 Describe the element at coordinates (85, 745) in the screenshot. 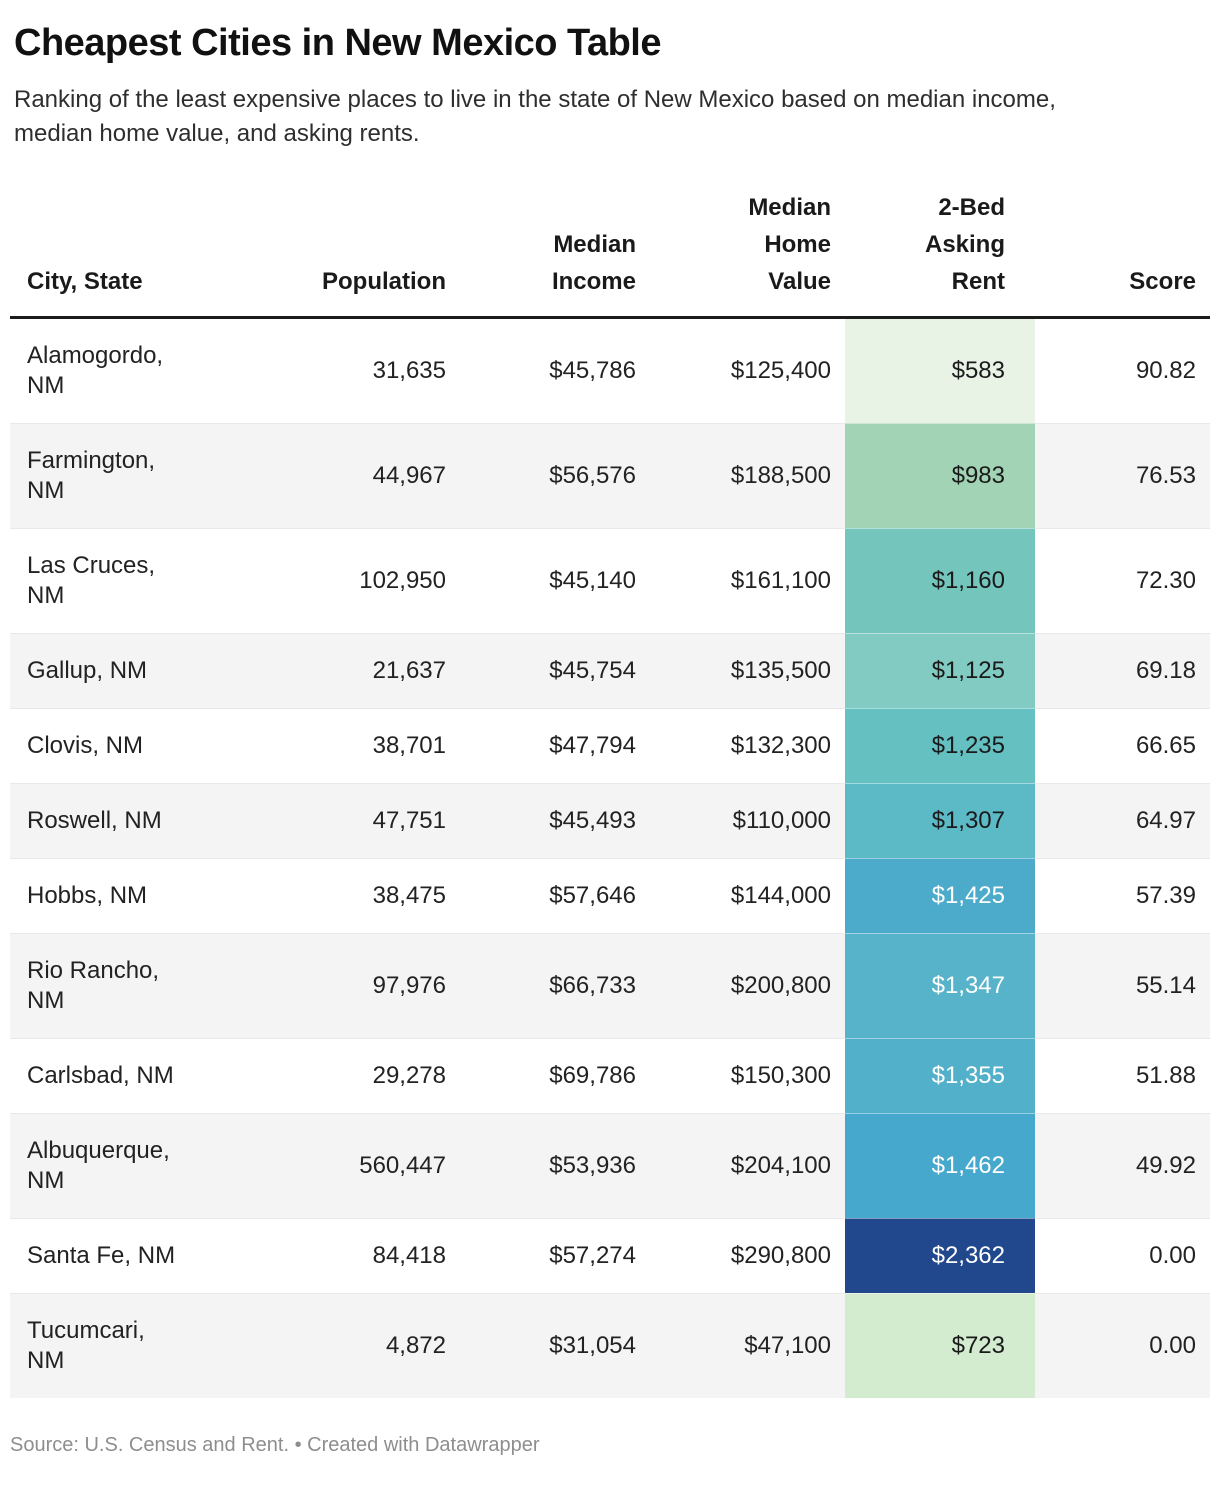

I see `city-label: Clovis, NM` at that location.